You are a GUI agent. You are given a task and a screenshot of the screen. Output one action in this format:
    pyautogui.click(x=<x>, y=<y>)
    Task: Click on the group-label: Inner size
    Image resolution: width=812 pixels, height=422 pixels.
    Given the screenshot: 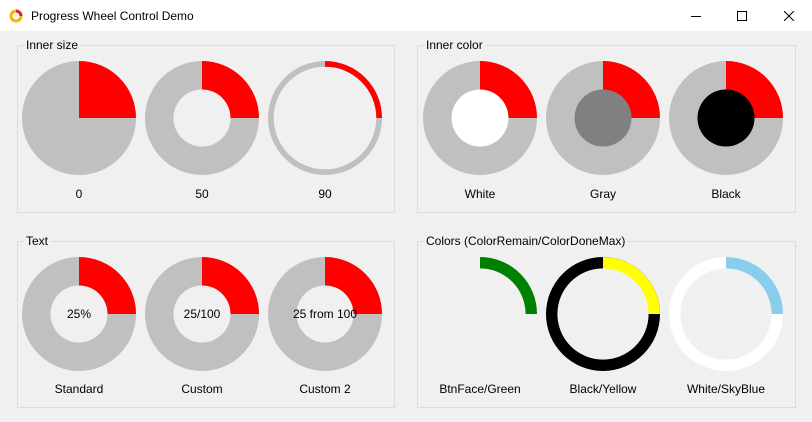 What is the action you would take?
    pyautogui.click(x=52, y=45)
    